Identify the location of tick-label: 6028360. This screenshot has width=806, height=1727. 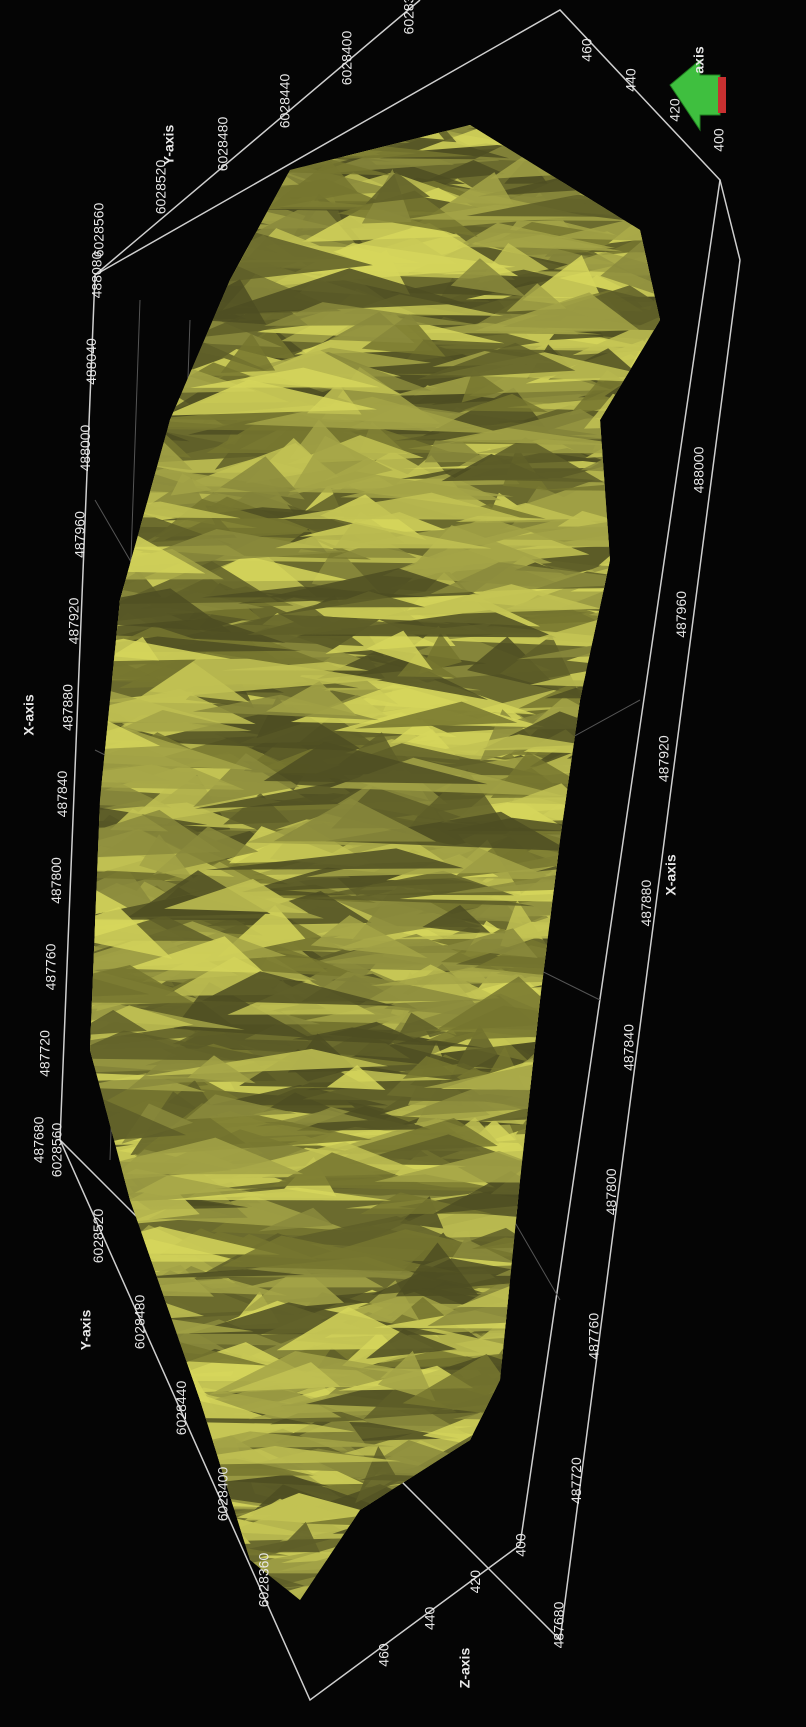
(264, 1580).